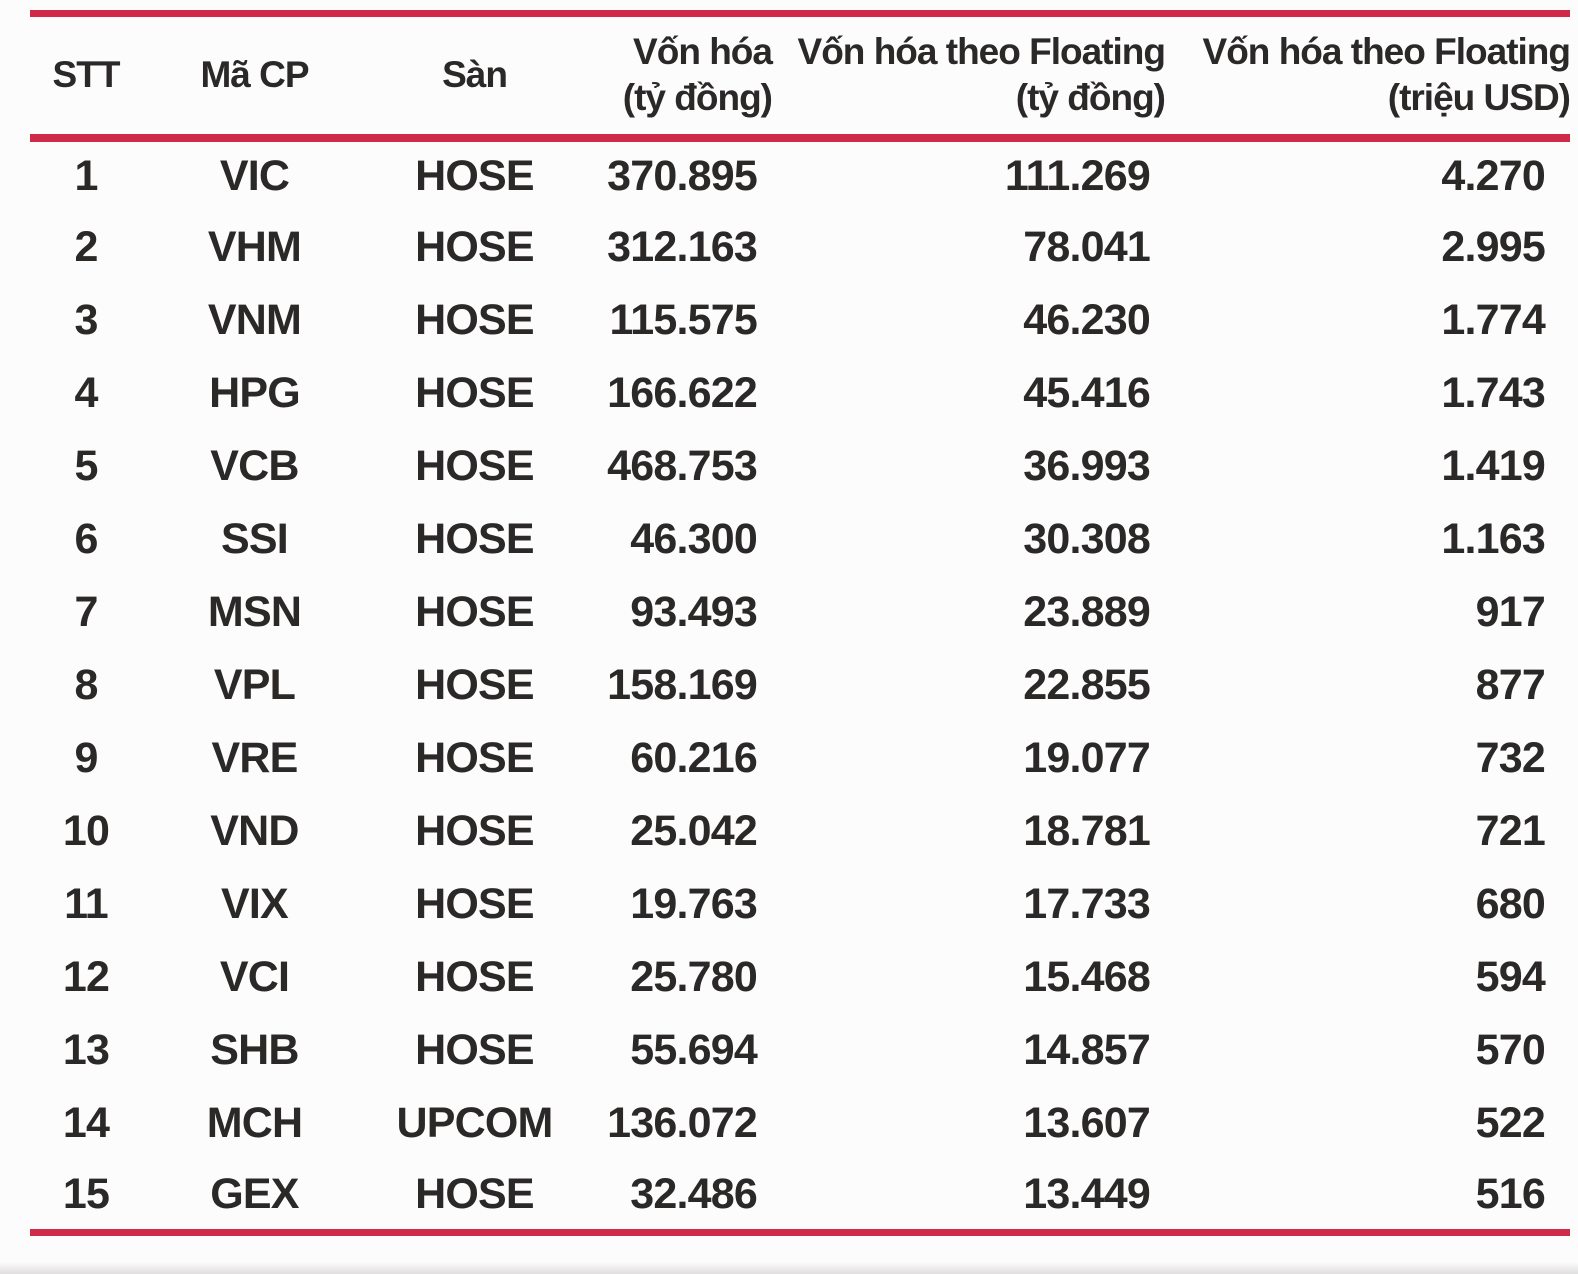 The height and width of the screenshot is (1274, 1578). What do you see at coordinates (86, 465) in the screenshot?
I see `cell-stt: 5` at bounding box center [86, 465].